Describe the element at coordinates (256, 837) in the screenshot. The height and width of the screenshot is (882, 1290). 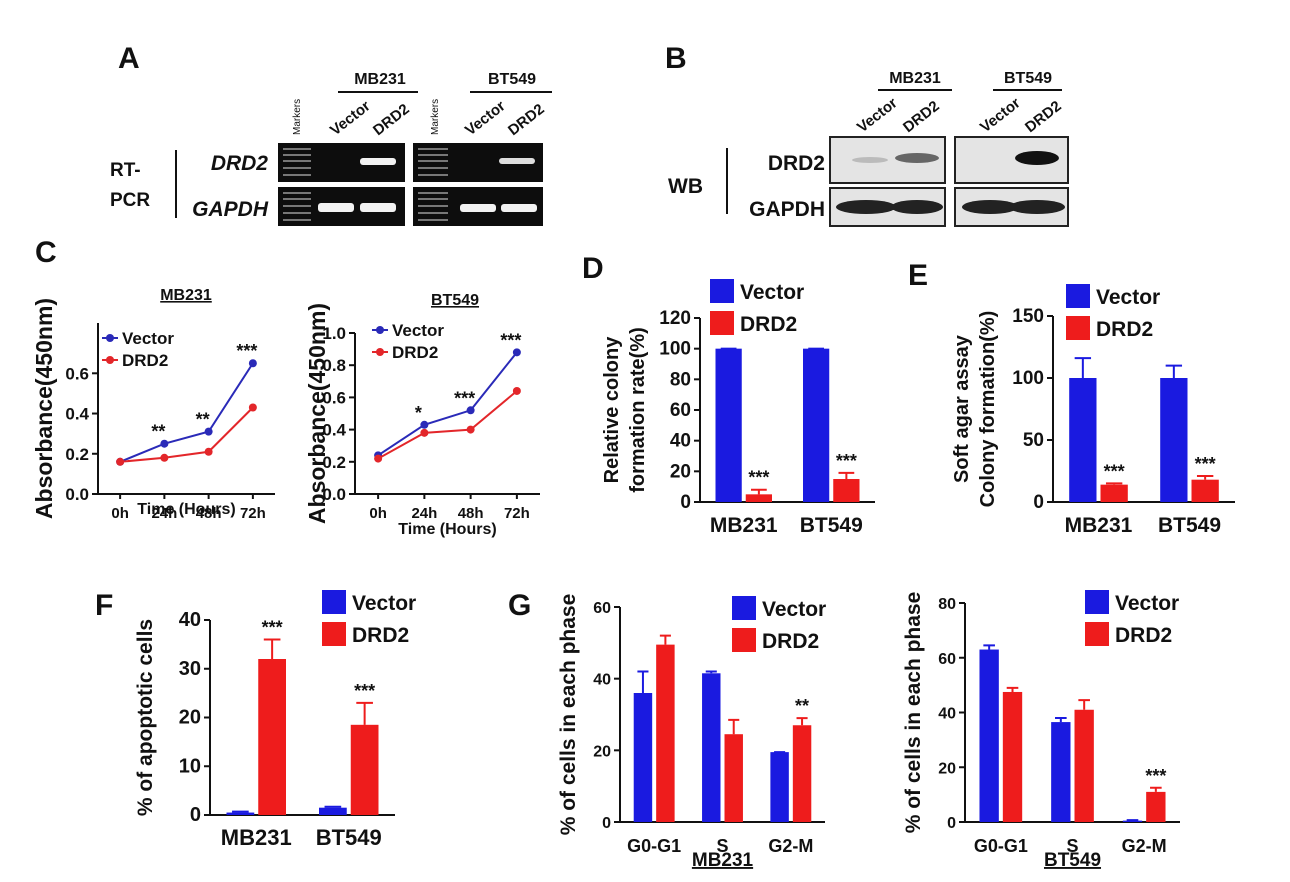
I see `x-tick-label: MB231` at that location.